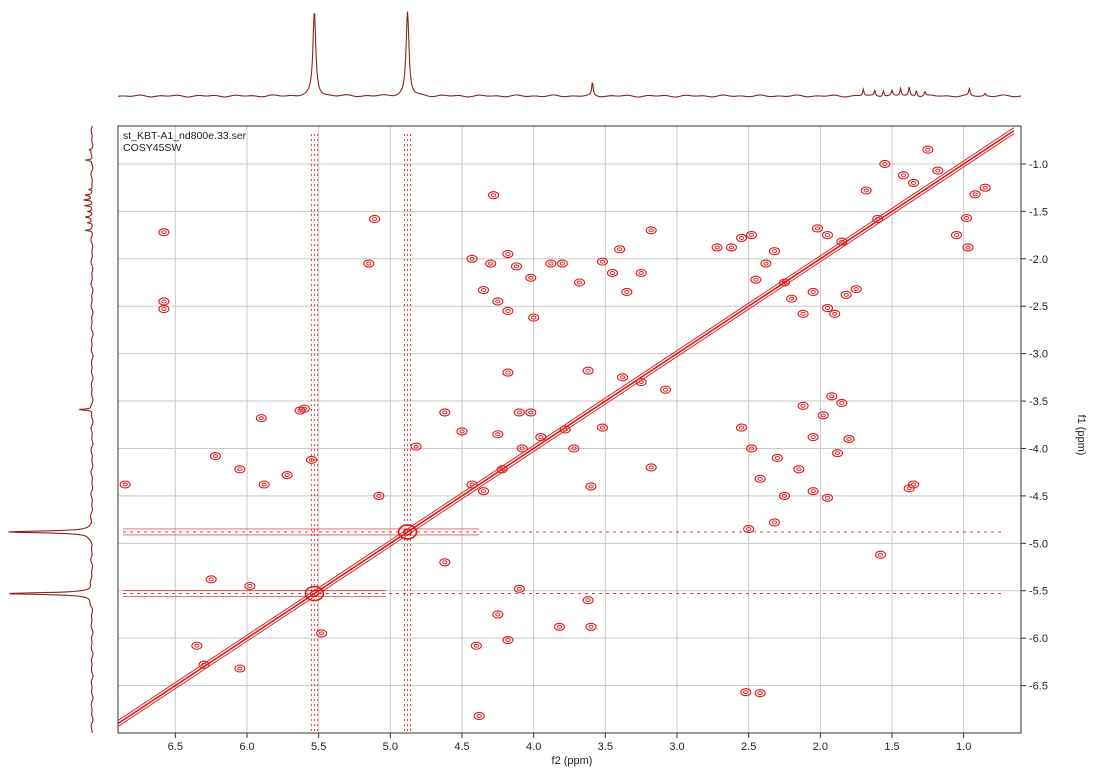 This screenshot has width=1093, height=774. What do you see at coordinates (572, 761) in the screenshot?
I see `x-axis-label: f2 (ppm)` at bounding box center [572, 761].